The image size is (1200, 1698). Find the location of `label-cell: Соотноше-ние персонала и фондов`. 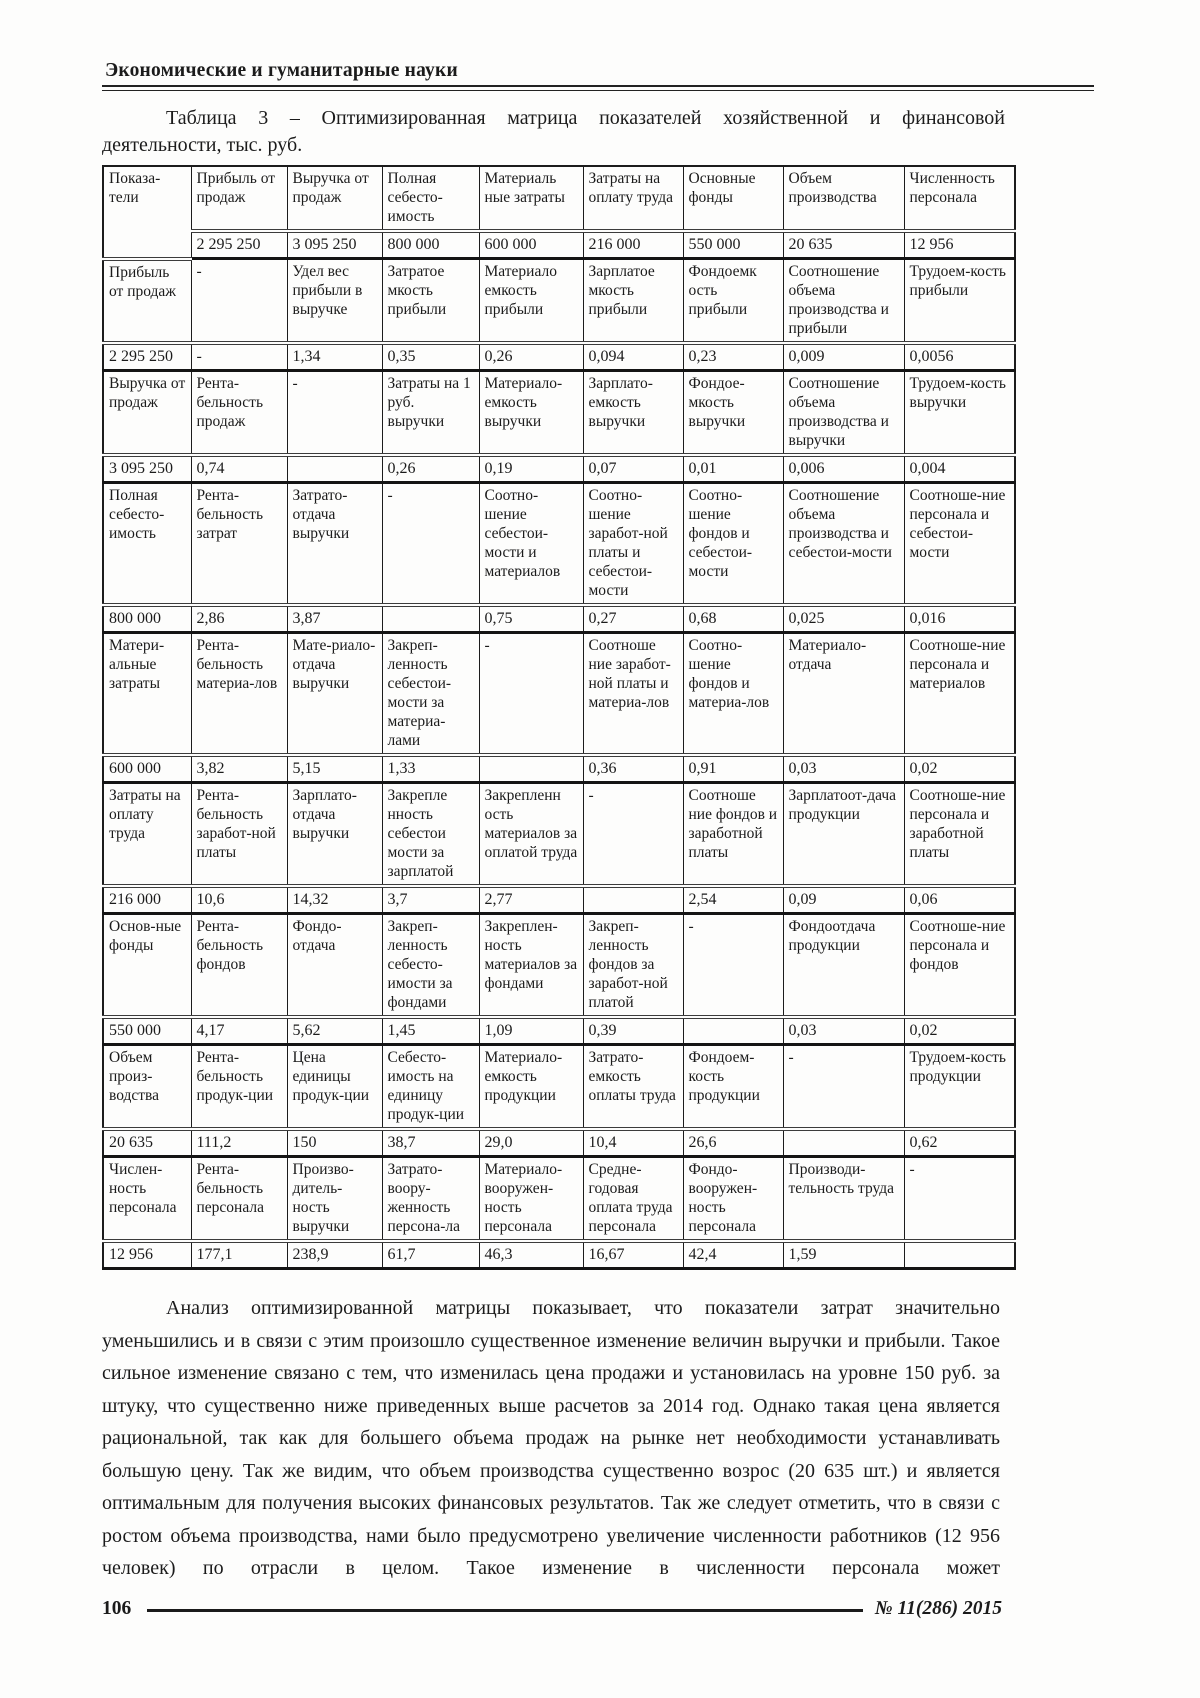

label-cell: Соотноше-ние персонала и фондов is located at coordinates (959, 966).